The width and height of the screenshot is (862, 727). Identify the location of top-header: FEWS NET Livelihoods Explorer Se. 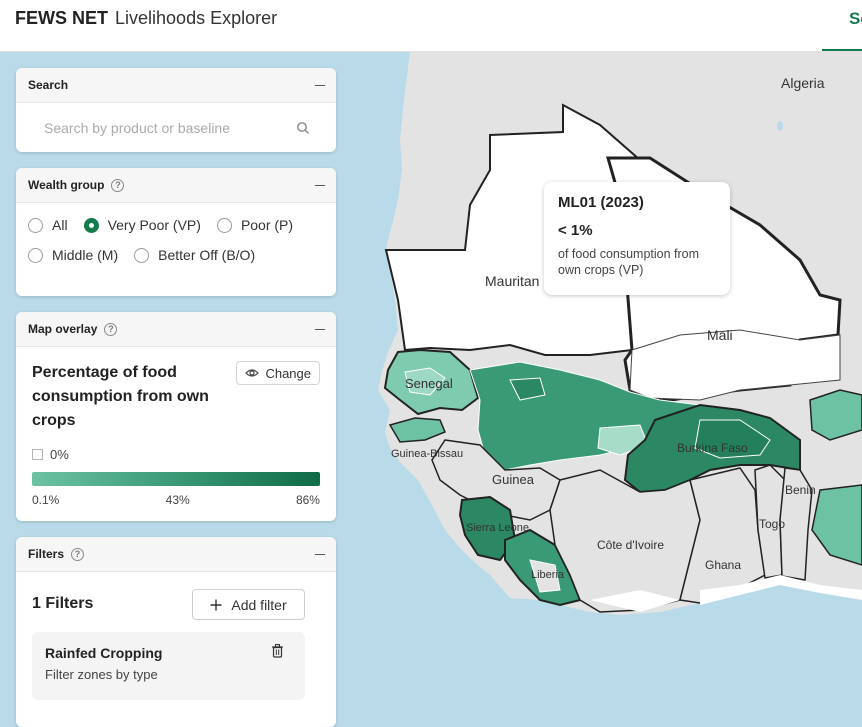
(431, 26).